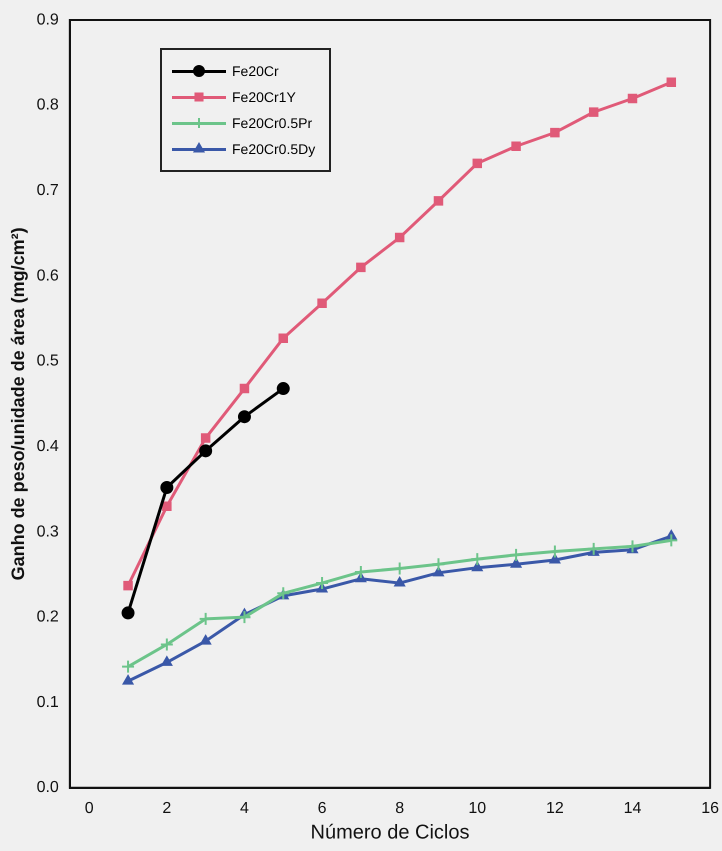  What do you see at coordinates (47, 19) in the screenshot?
I see `y-tick-label: 0.9` at bounding box center [47, 19].